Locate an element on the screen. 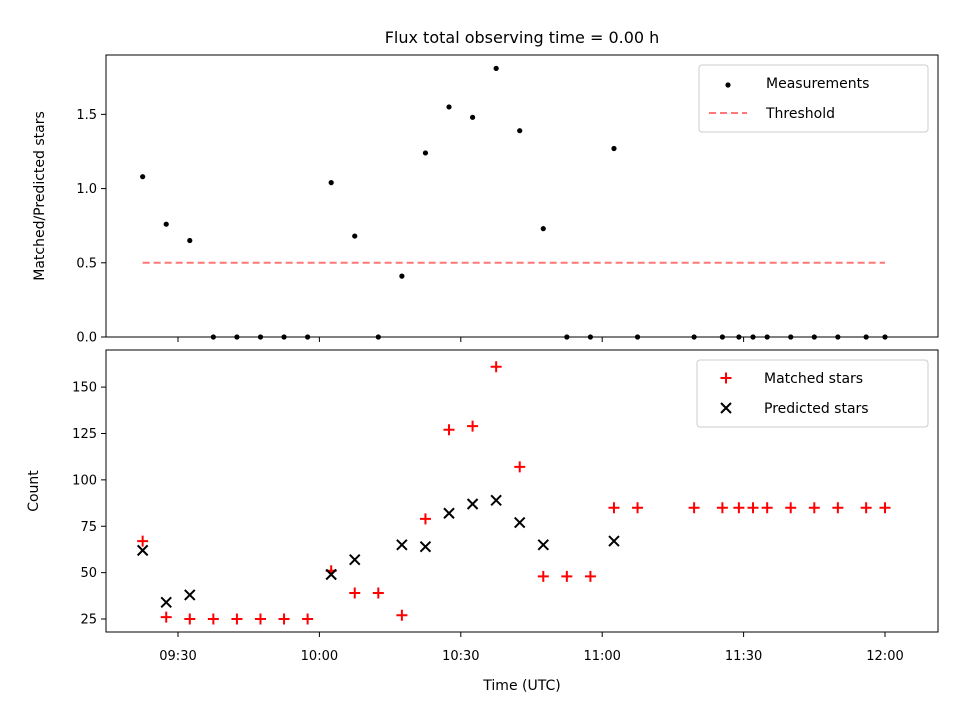 This screenshot has width=960, height=720. legend-label: Predicted stars is located at coordinates (816, 409).